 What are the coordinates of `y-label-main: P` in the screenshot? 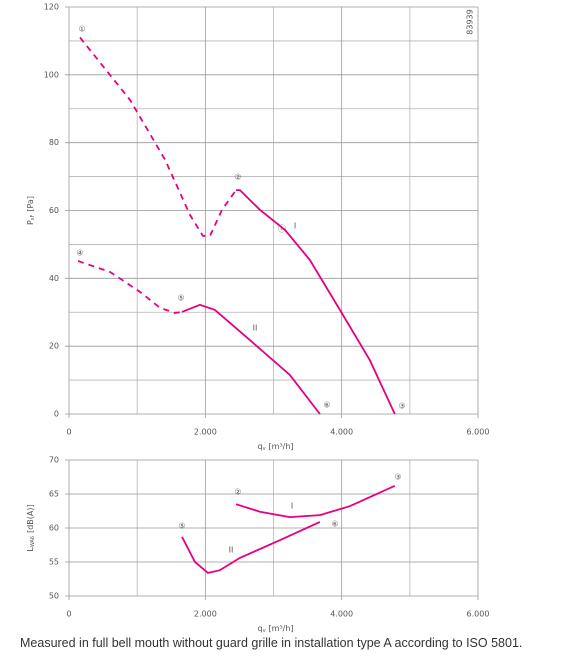 It's located at (30, 222).